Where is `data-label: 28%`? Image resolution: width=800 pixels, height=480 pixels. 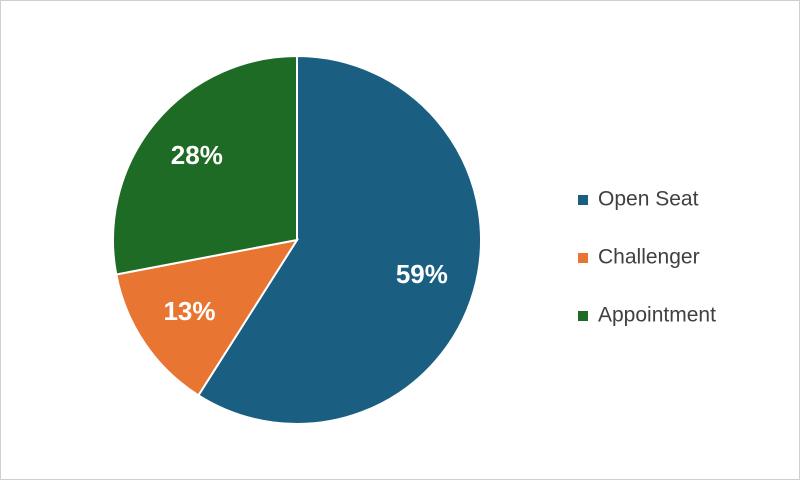 data-label: 28% is located at coordinates (197, 155).